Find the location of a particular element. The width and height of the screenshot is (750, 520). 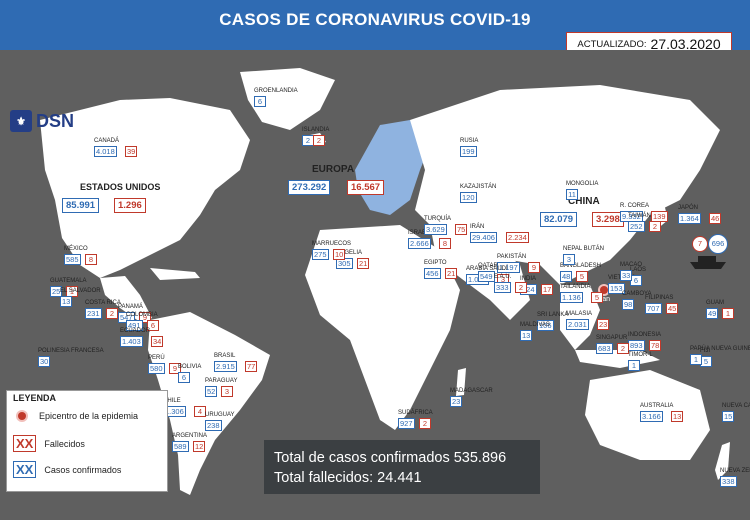

country-deaths-israel: 8 is located at coordinates (445, 243).